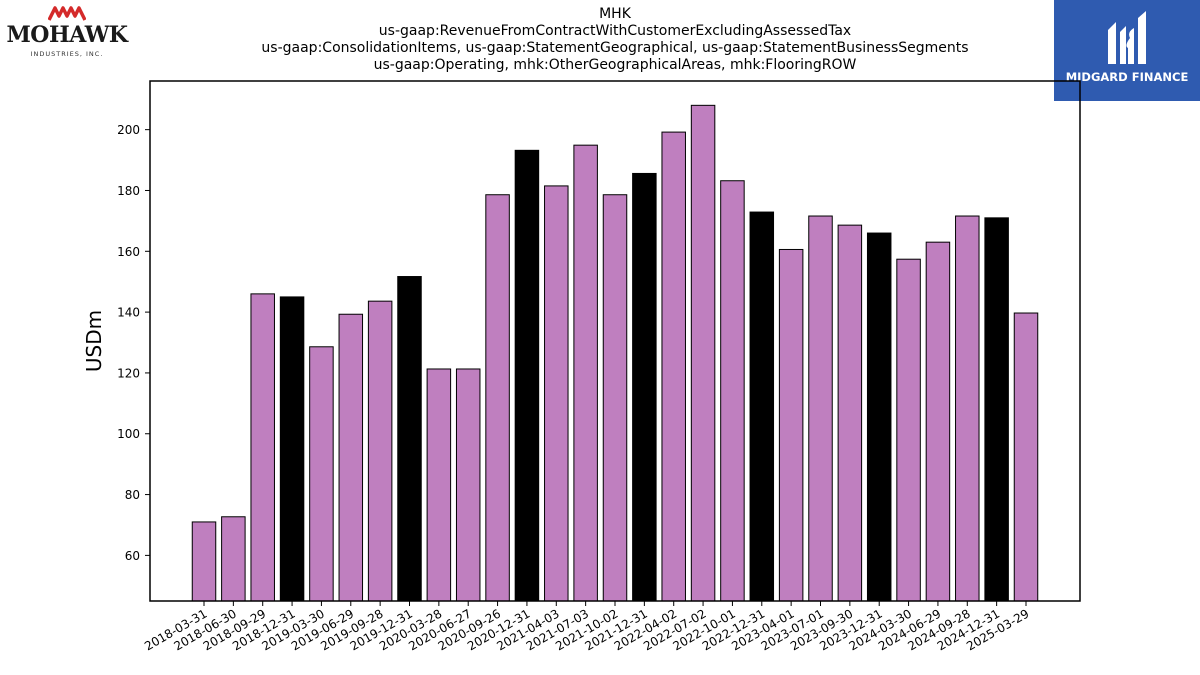 Image resolution: width=1200 pixels, height=675 pixels. Describe the element at coordinates (94, 341) in the screenshot. I see `y-axis-label: USDm` at that location.